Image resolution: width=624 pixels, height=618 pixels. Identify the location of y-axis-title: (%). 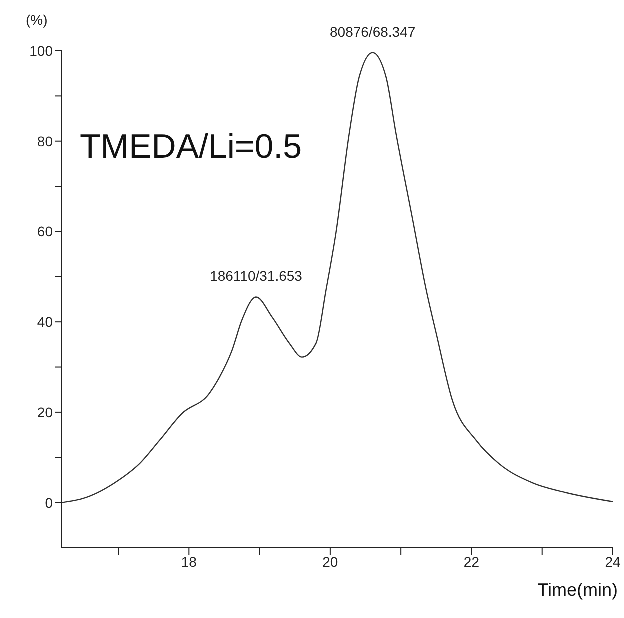
(37, 20).